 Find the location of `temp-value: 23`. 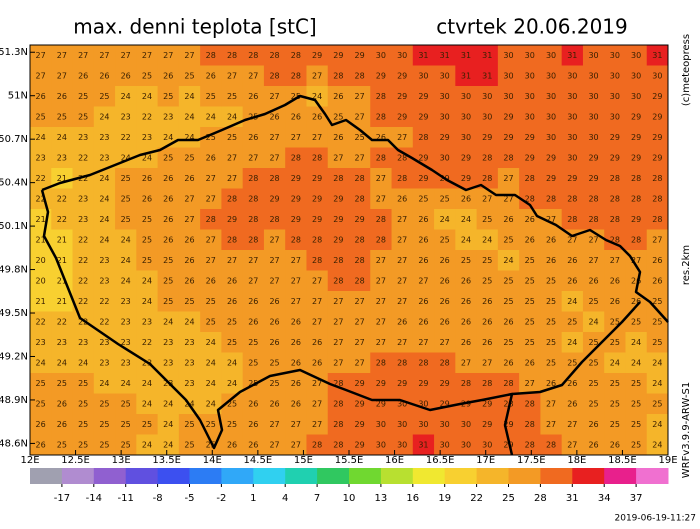

temp-value: 23 is located at coordinates (83, 342).